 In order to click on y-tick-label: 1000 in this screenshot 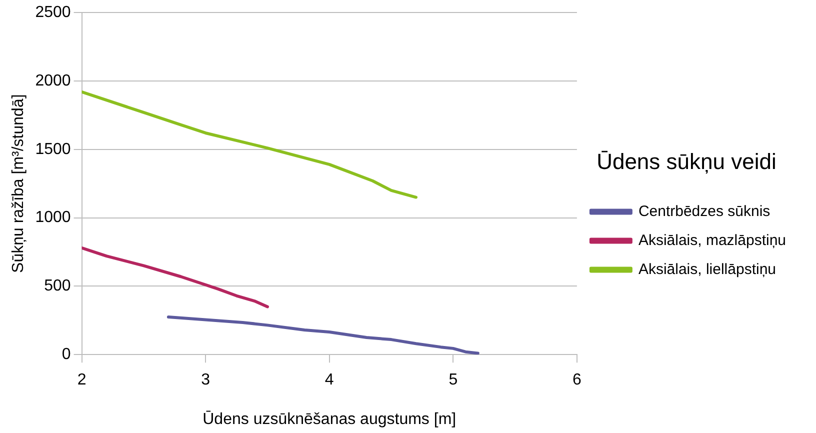, I will do `click(53, 217)`.